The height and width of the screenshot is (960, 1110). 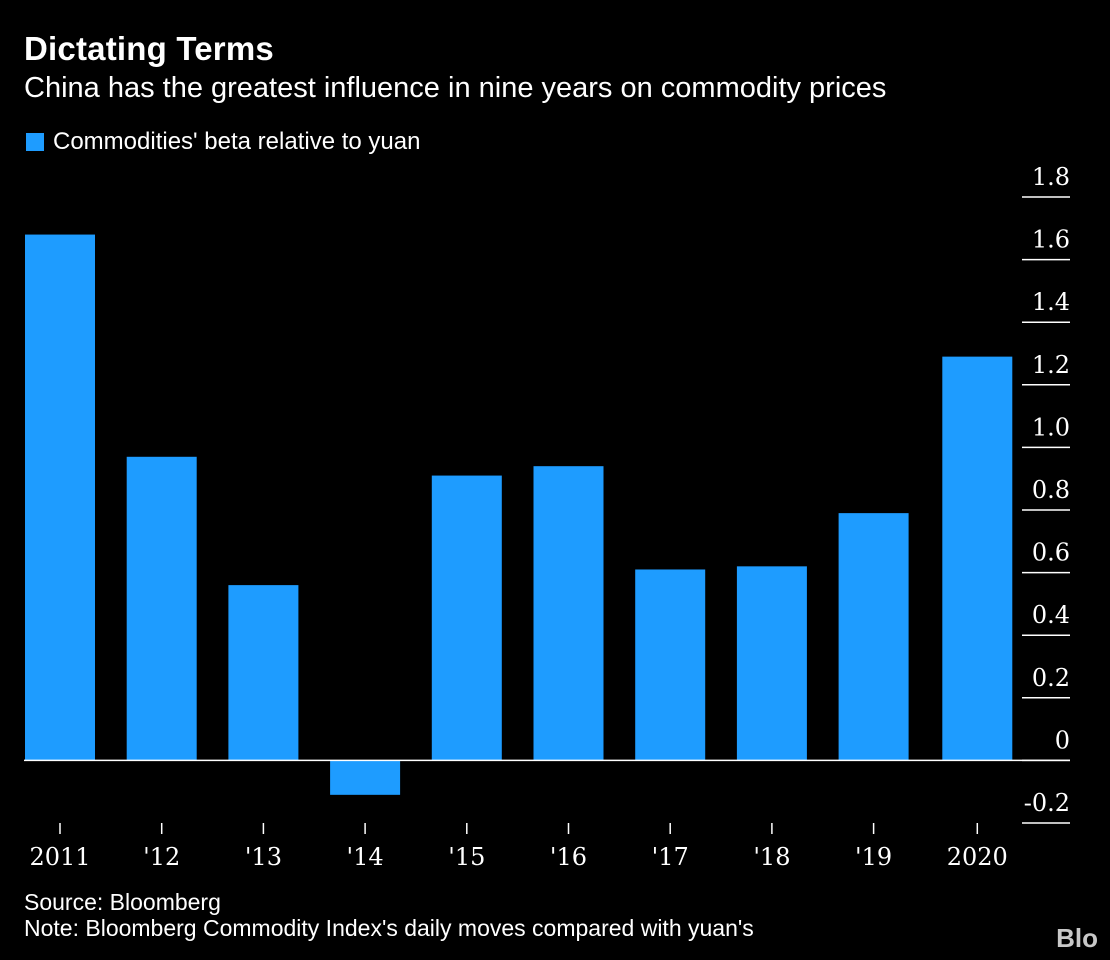 What do you see at coordinates (1077, 938) in the screenshot?
I see `bloomberg-watermark: Blo` at bounding box center [1077, 938].